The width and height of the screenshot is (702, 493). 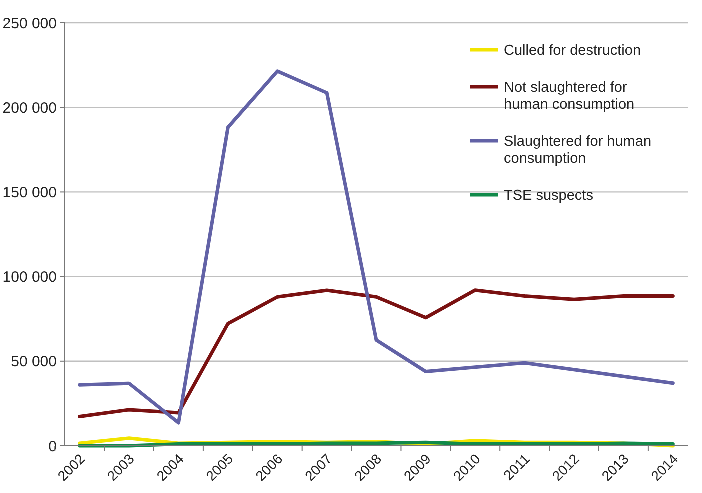 What do you see at coordinates (29, 193) in the screenshot?
I see `y-tick-label: 150 000` at bounding box center [29, 193].